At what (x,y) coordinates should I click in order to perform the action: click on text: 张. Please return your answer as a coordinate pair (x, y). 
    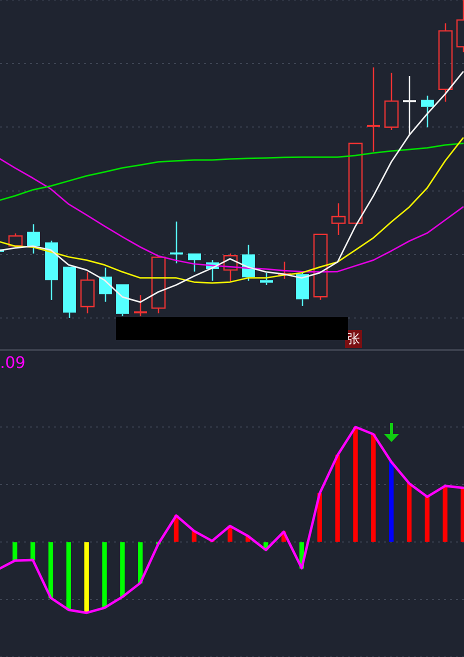
    Looking at the image, I should click on (353, 339).